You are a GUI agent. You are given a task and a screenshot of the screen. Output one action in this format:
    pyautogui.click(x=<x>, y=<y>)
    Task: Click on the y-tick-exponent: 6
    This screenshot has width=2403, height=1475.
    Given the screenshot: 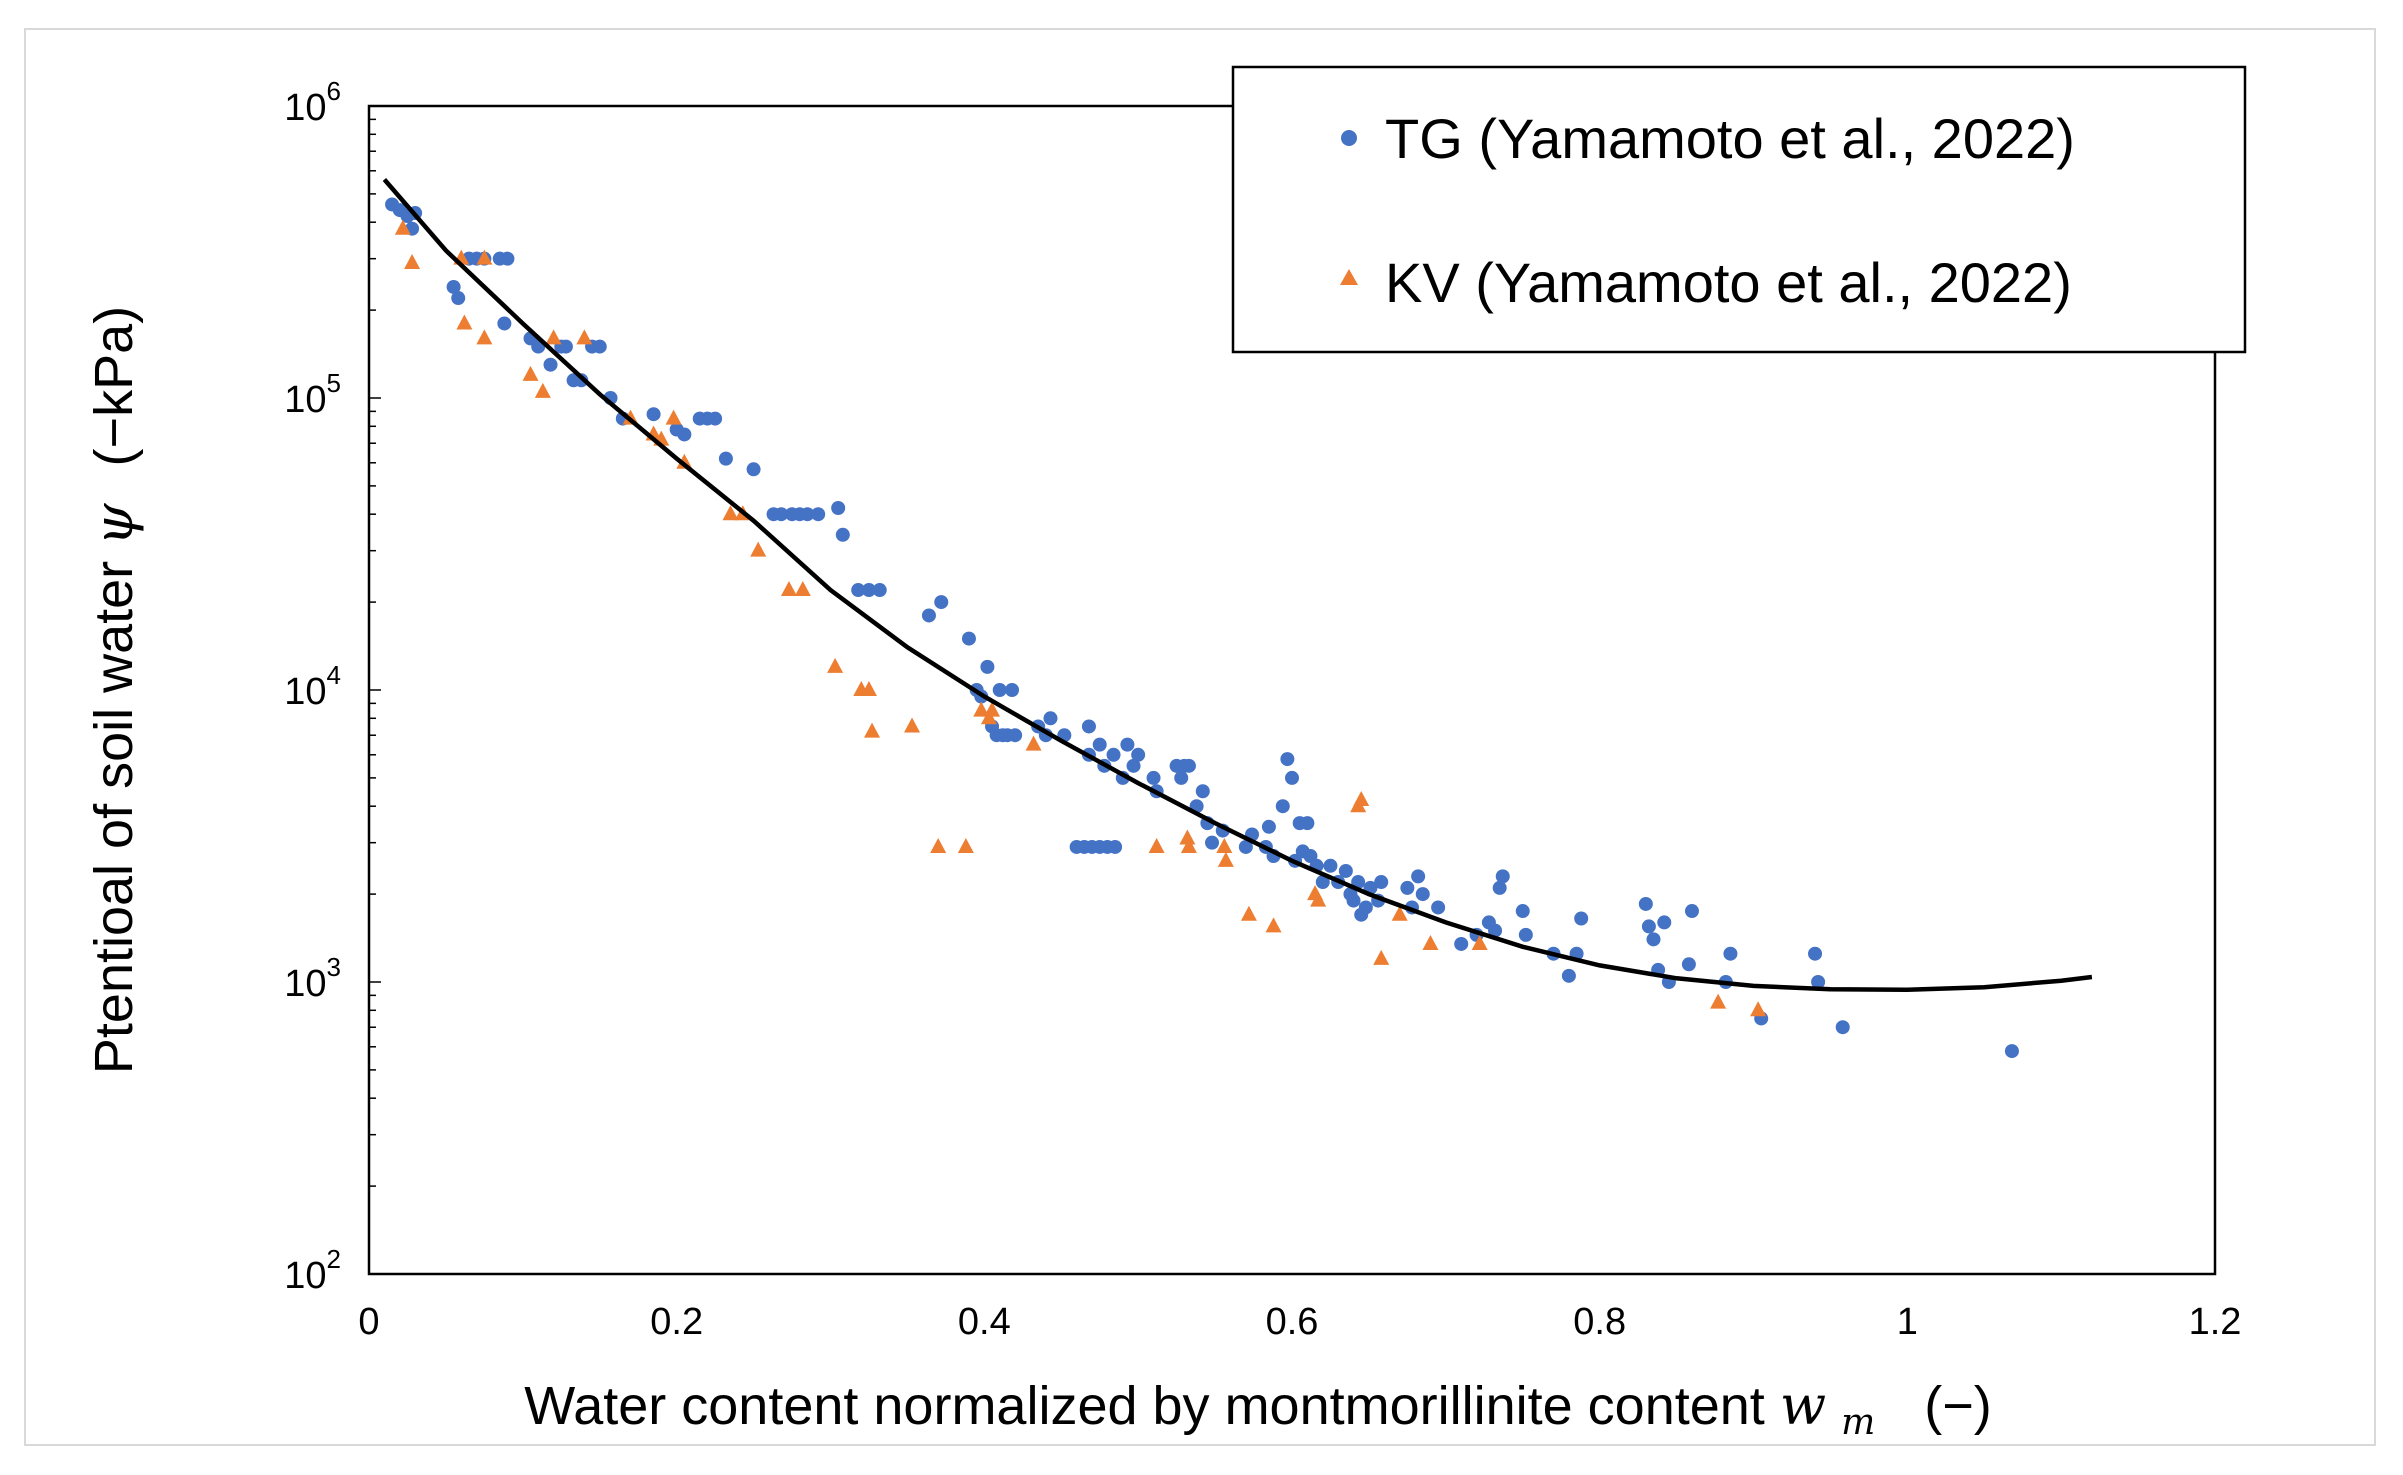 What is the action you would take?
    pyautogui.click(x=334, y=91)
    